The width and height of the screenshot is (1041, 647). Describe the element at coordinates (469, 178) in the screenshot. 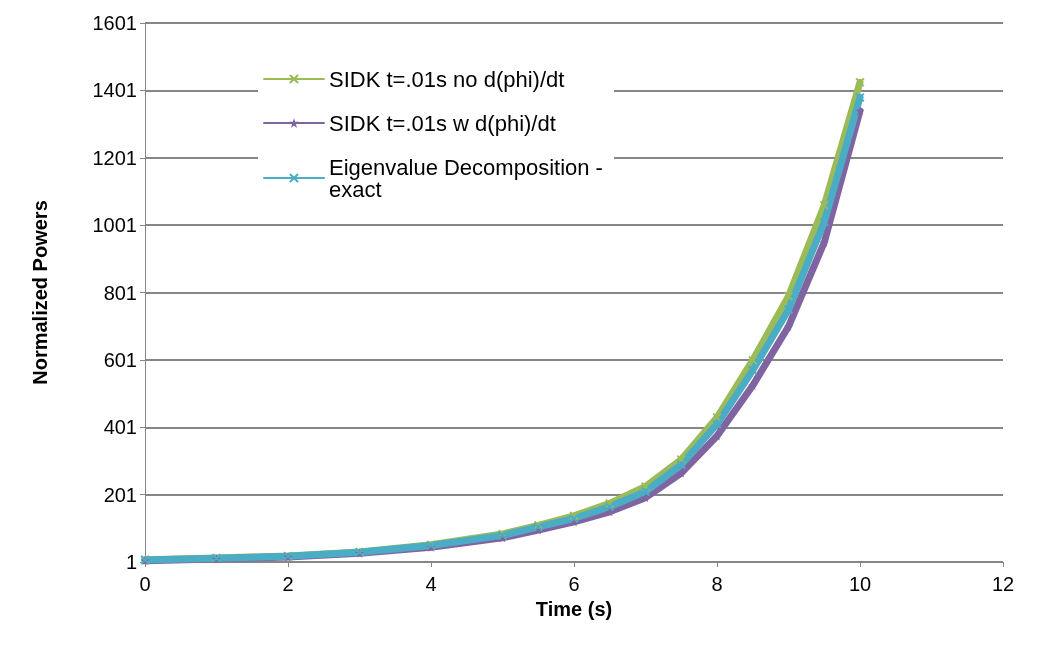

I see `legend-label: Eigenvalue Decomposition - exact` at that location.